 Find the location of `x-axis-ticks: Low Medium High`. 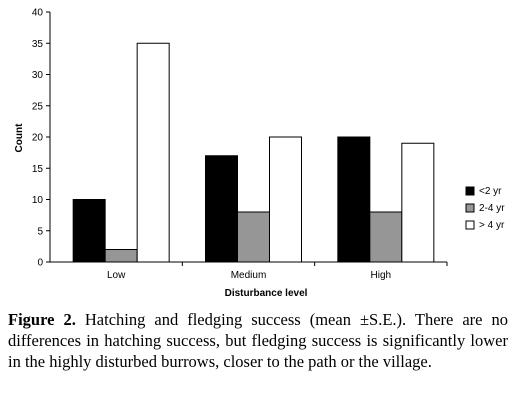

x-axis-ticks: Low Medium High is located at coordinates (277, 271).